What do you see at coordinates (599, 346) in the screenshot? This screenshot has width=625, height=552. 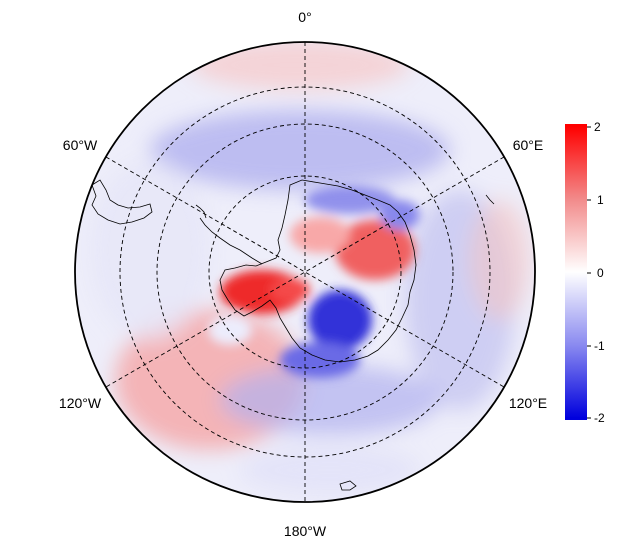 I see `colorbar-tick-label-m1: -1` at bounding box center [599, 346].